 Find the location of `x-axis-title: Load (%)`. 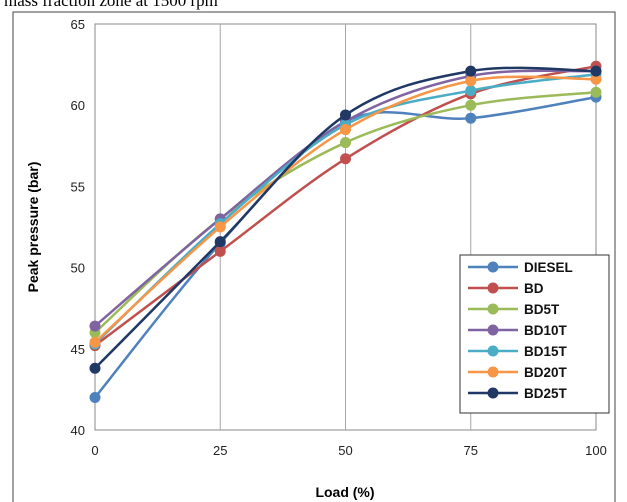

x-axis-title: Load (%) is located at coordinates (344, 492).